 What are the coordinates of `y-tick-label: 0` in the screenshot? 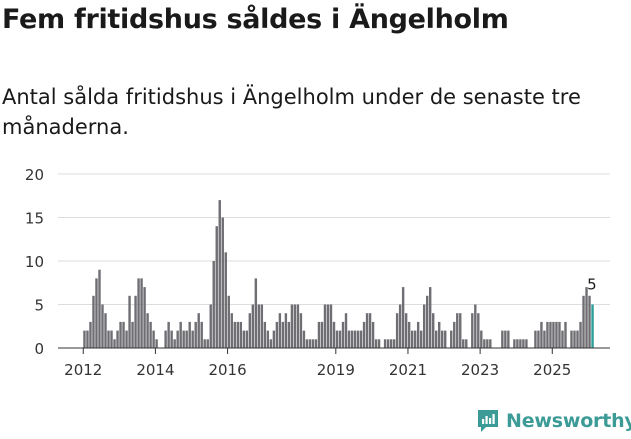 It's located at (39, 349).